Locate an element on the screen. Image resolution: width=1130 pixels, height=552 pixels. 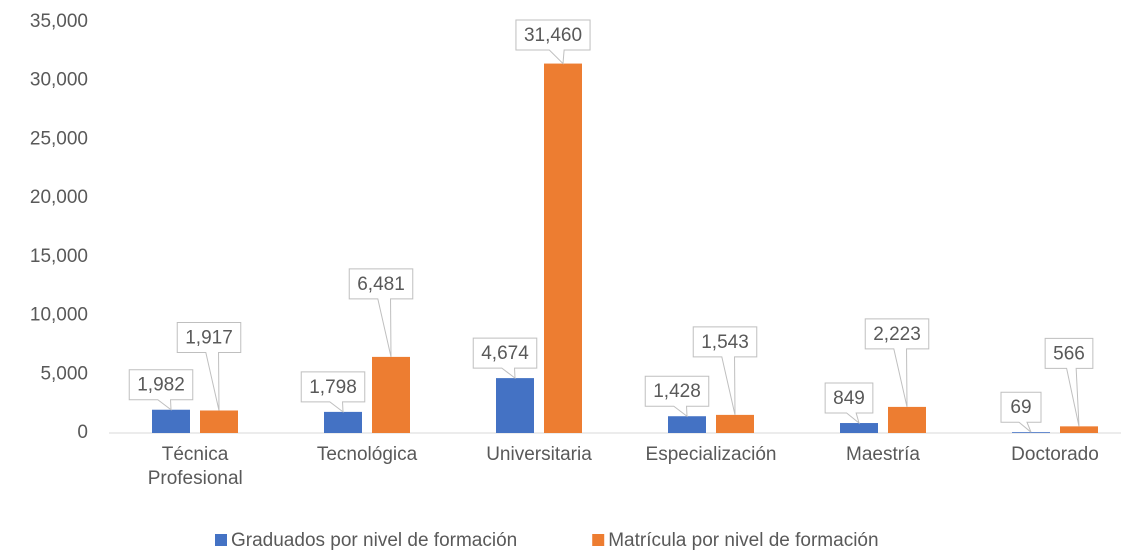
data-label: 849 is located at coordinates (849, 403).